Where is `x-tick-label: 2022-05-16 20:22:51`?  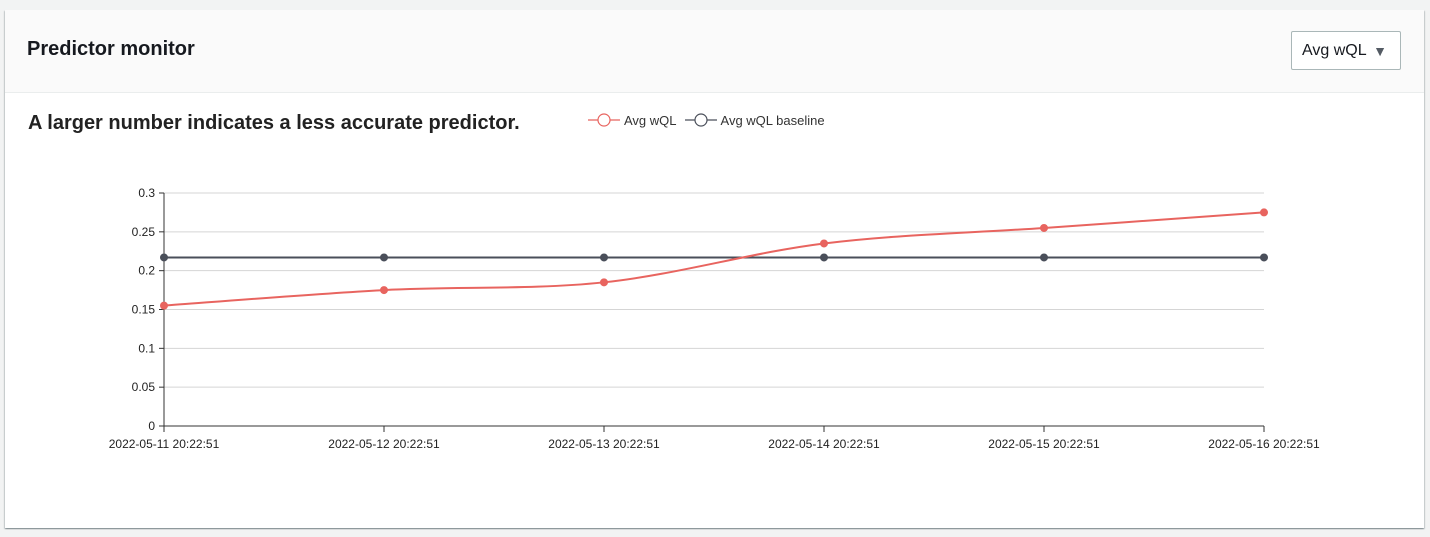
x-tick-label: 2022-05-16 20:22:51 is located at coordinates (1264, 444).